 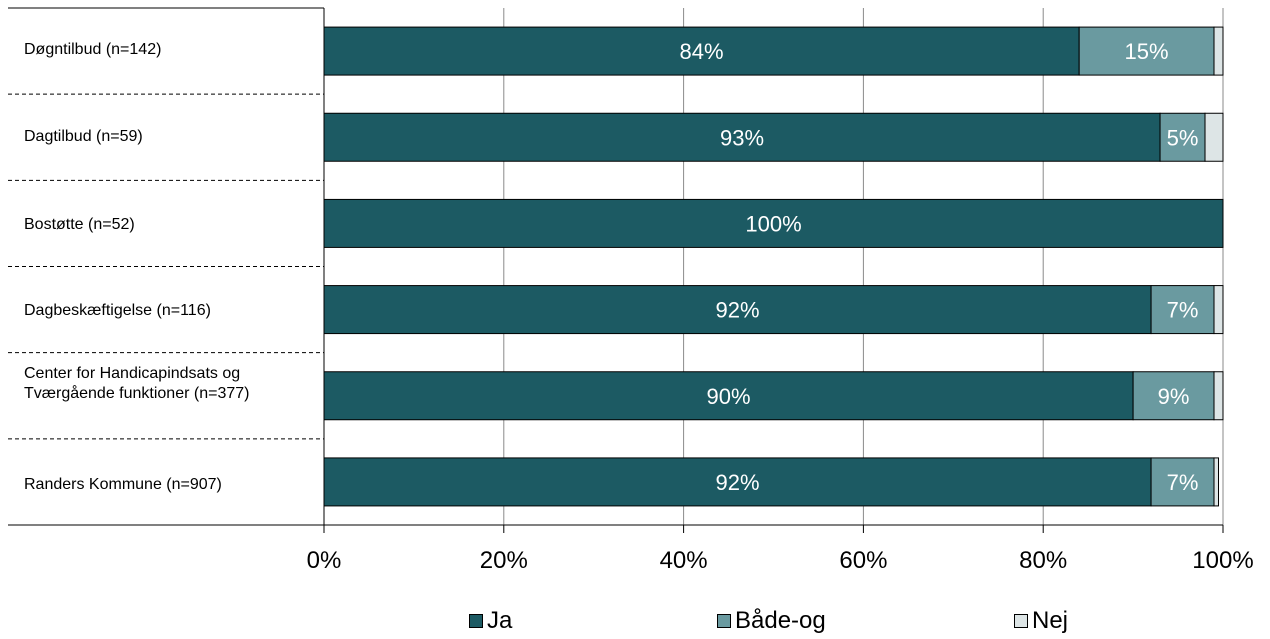 I want to click on bar-label-1-1: 5%, so click(x=1183, y=137).